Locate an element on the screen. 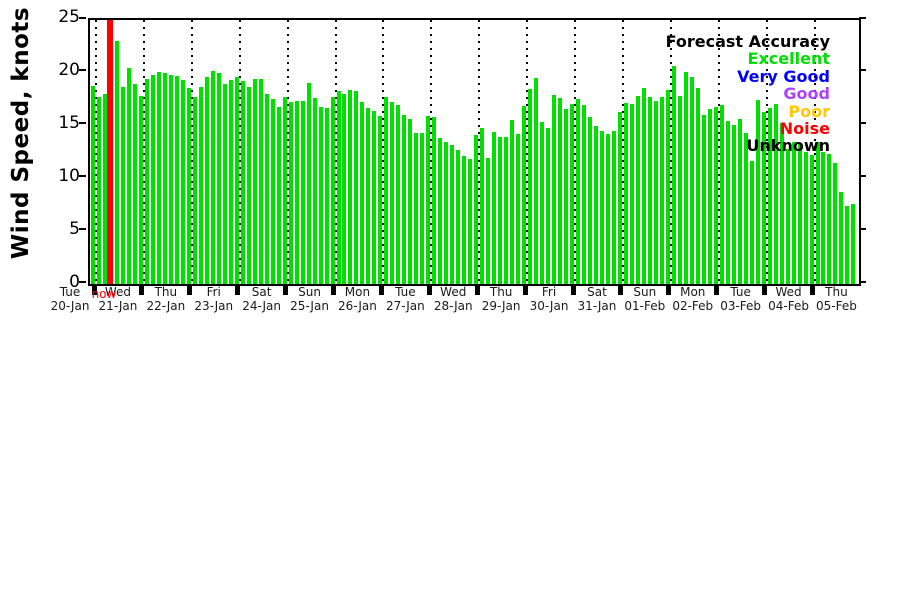  day-date-label: 03-Feb is located at coordinates (741, 305).